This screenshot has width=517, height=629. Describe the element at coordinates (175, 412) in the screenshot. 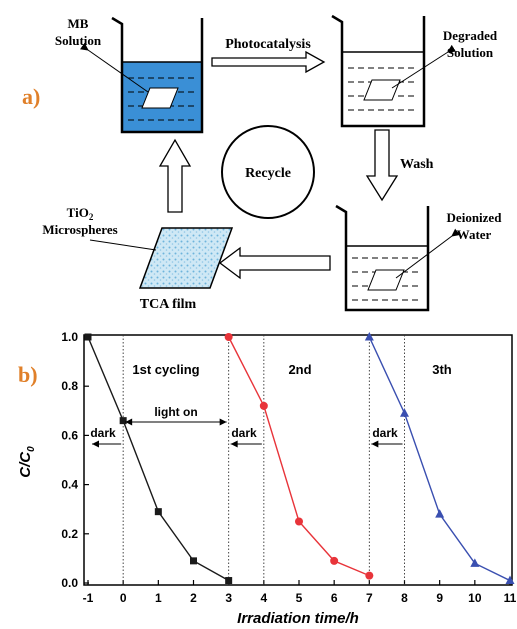

I see `annotation-light-on: light on` at that location.